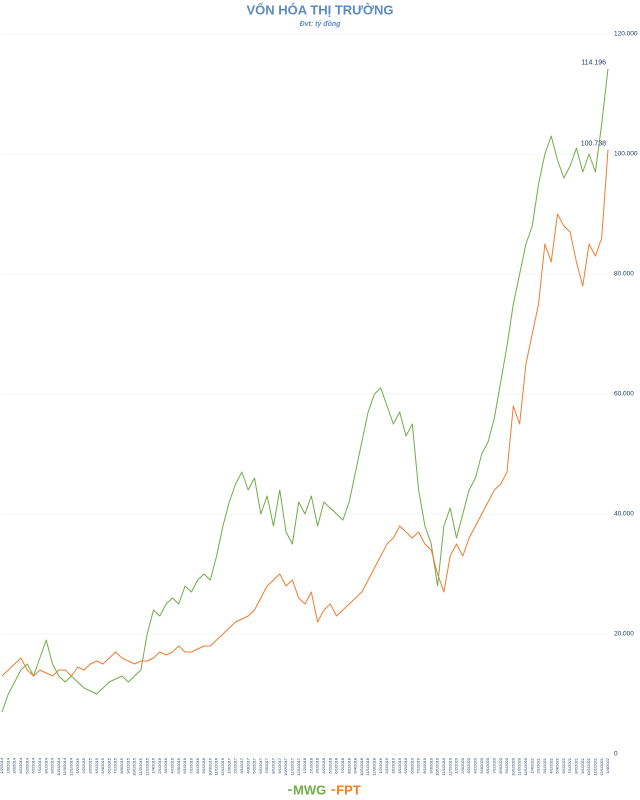 The width and height of the screenshot is (640, 800). I want to click on x-tick-label: 1/4/2021, so click(531, 765).